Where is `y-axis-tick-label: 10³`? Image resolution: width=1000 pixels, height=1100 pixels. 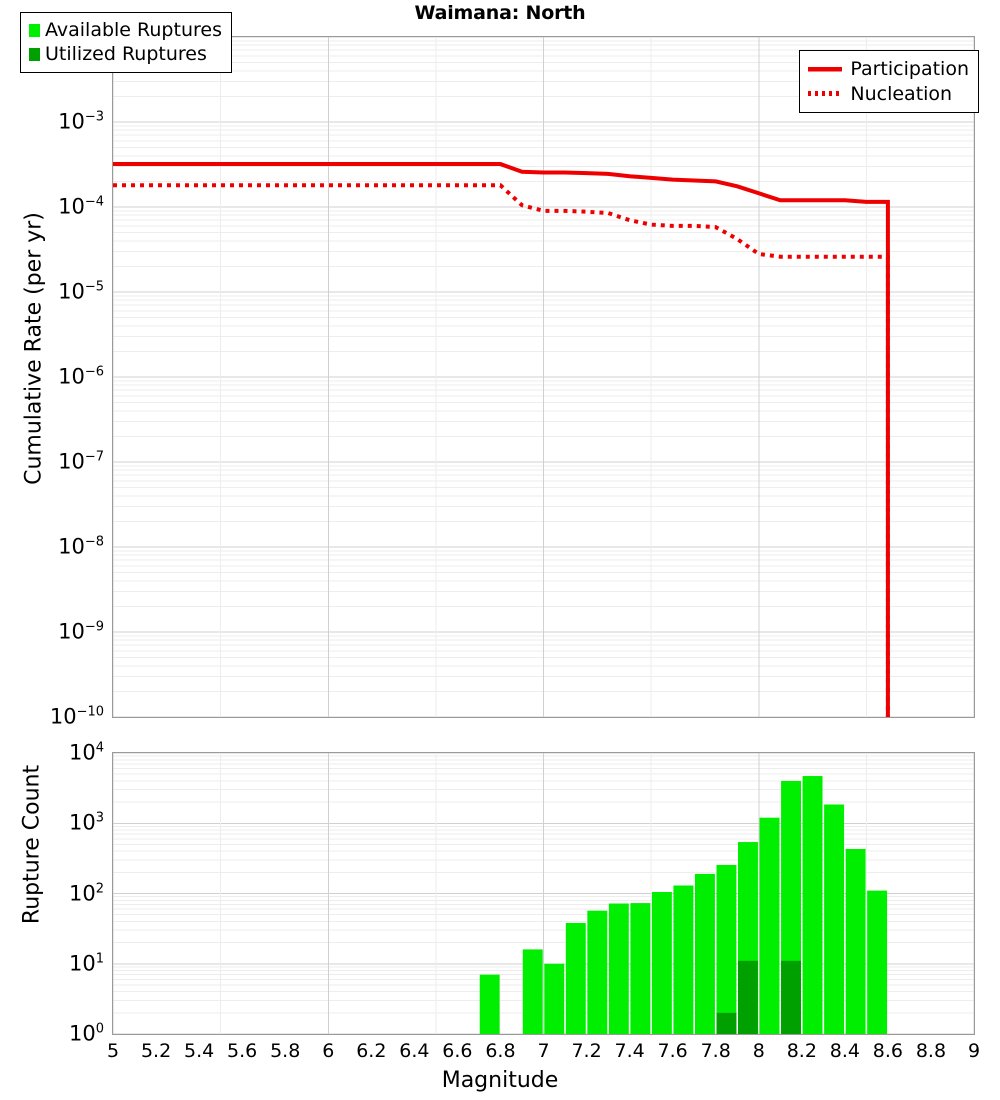
y-axis-tick-label: 10³ is located at coordinates (86, 822).